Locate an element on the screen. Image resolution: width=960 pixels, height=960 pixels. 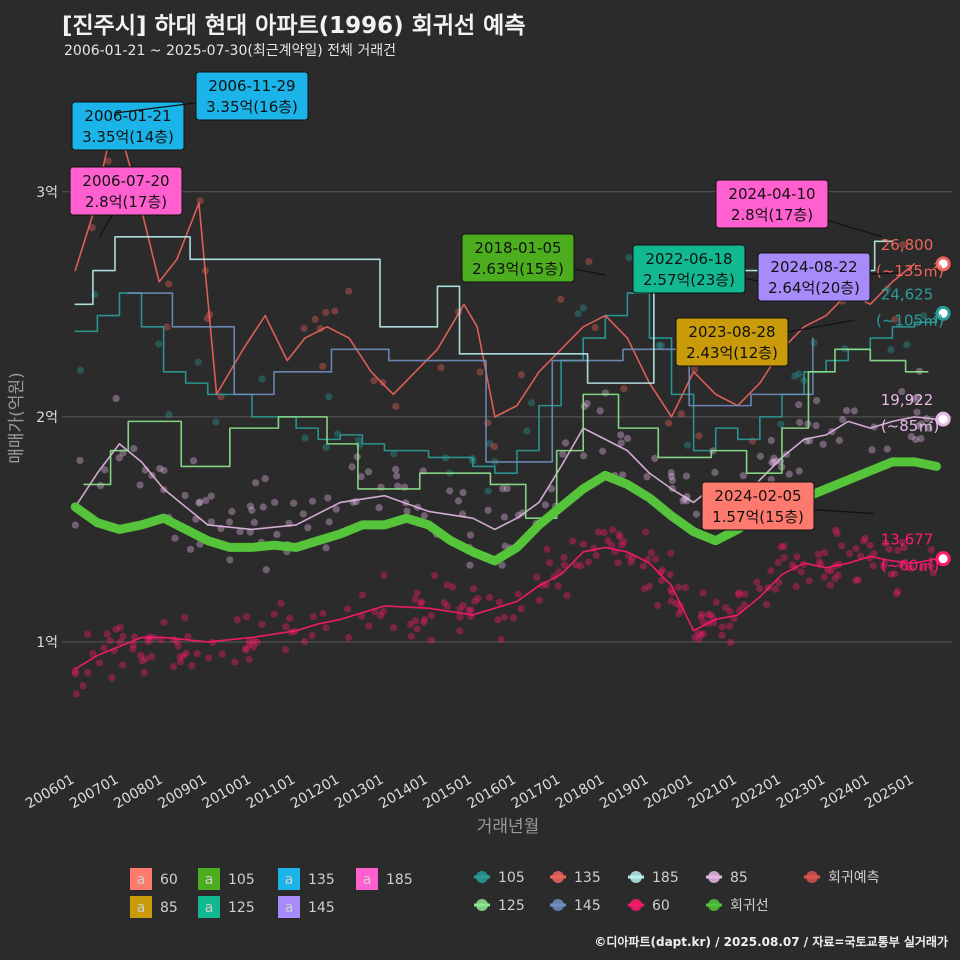
legend-area-label: 105 is located at coordinates (241, 880).